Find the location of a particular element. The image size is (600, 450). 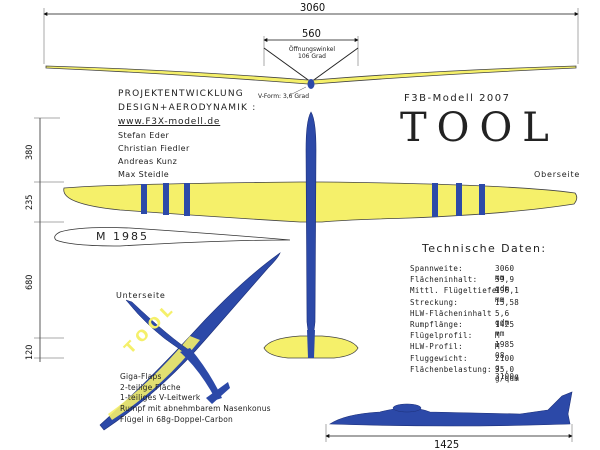

spec-value: 35,0 g/qdm is located at coordinates (507, 373).